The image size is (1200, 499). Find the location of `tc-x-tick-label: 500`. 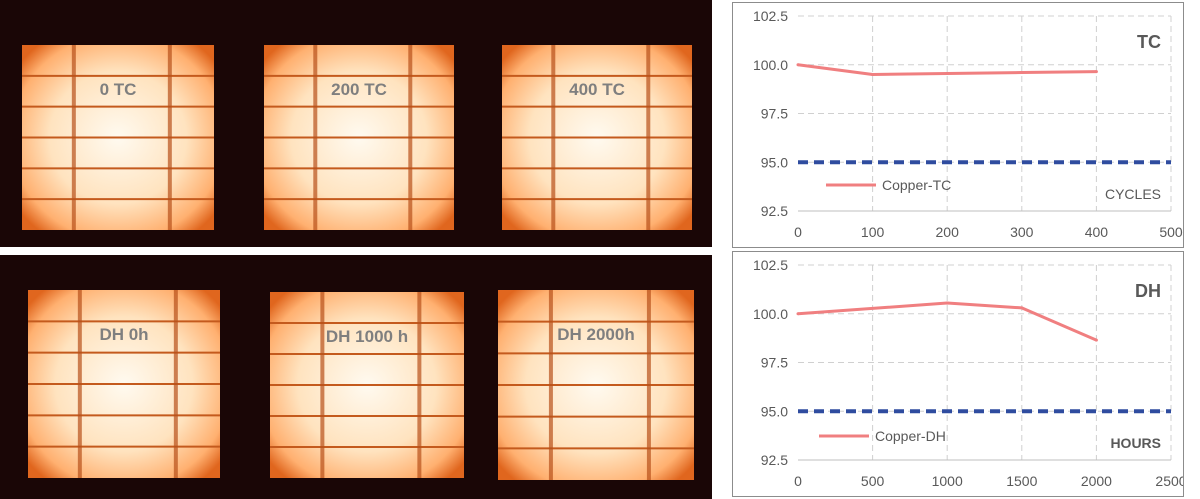

tc-x-tick-label: 500 is located at coordinates (1171, 232).